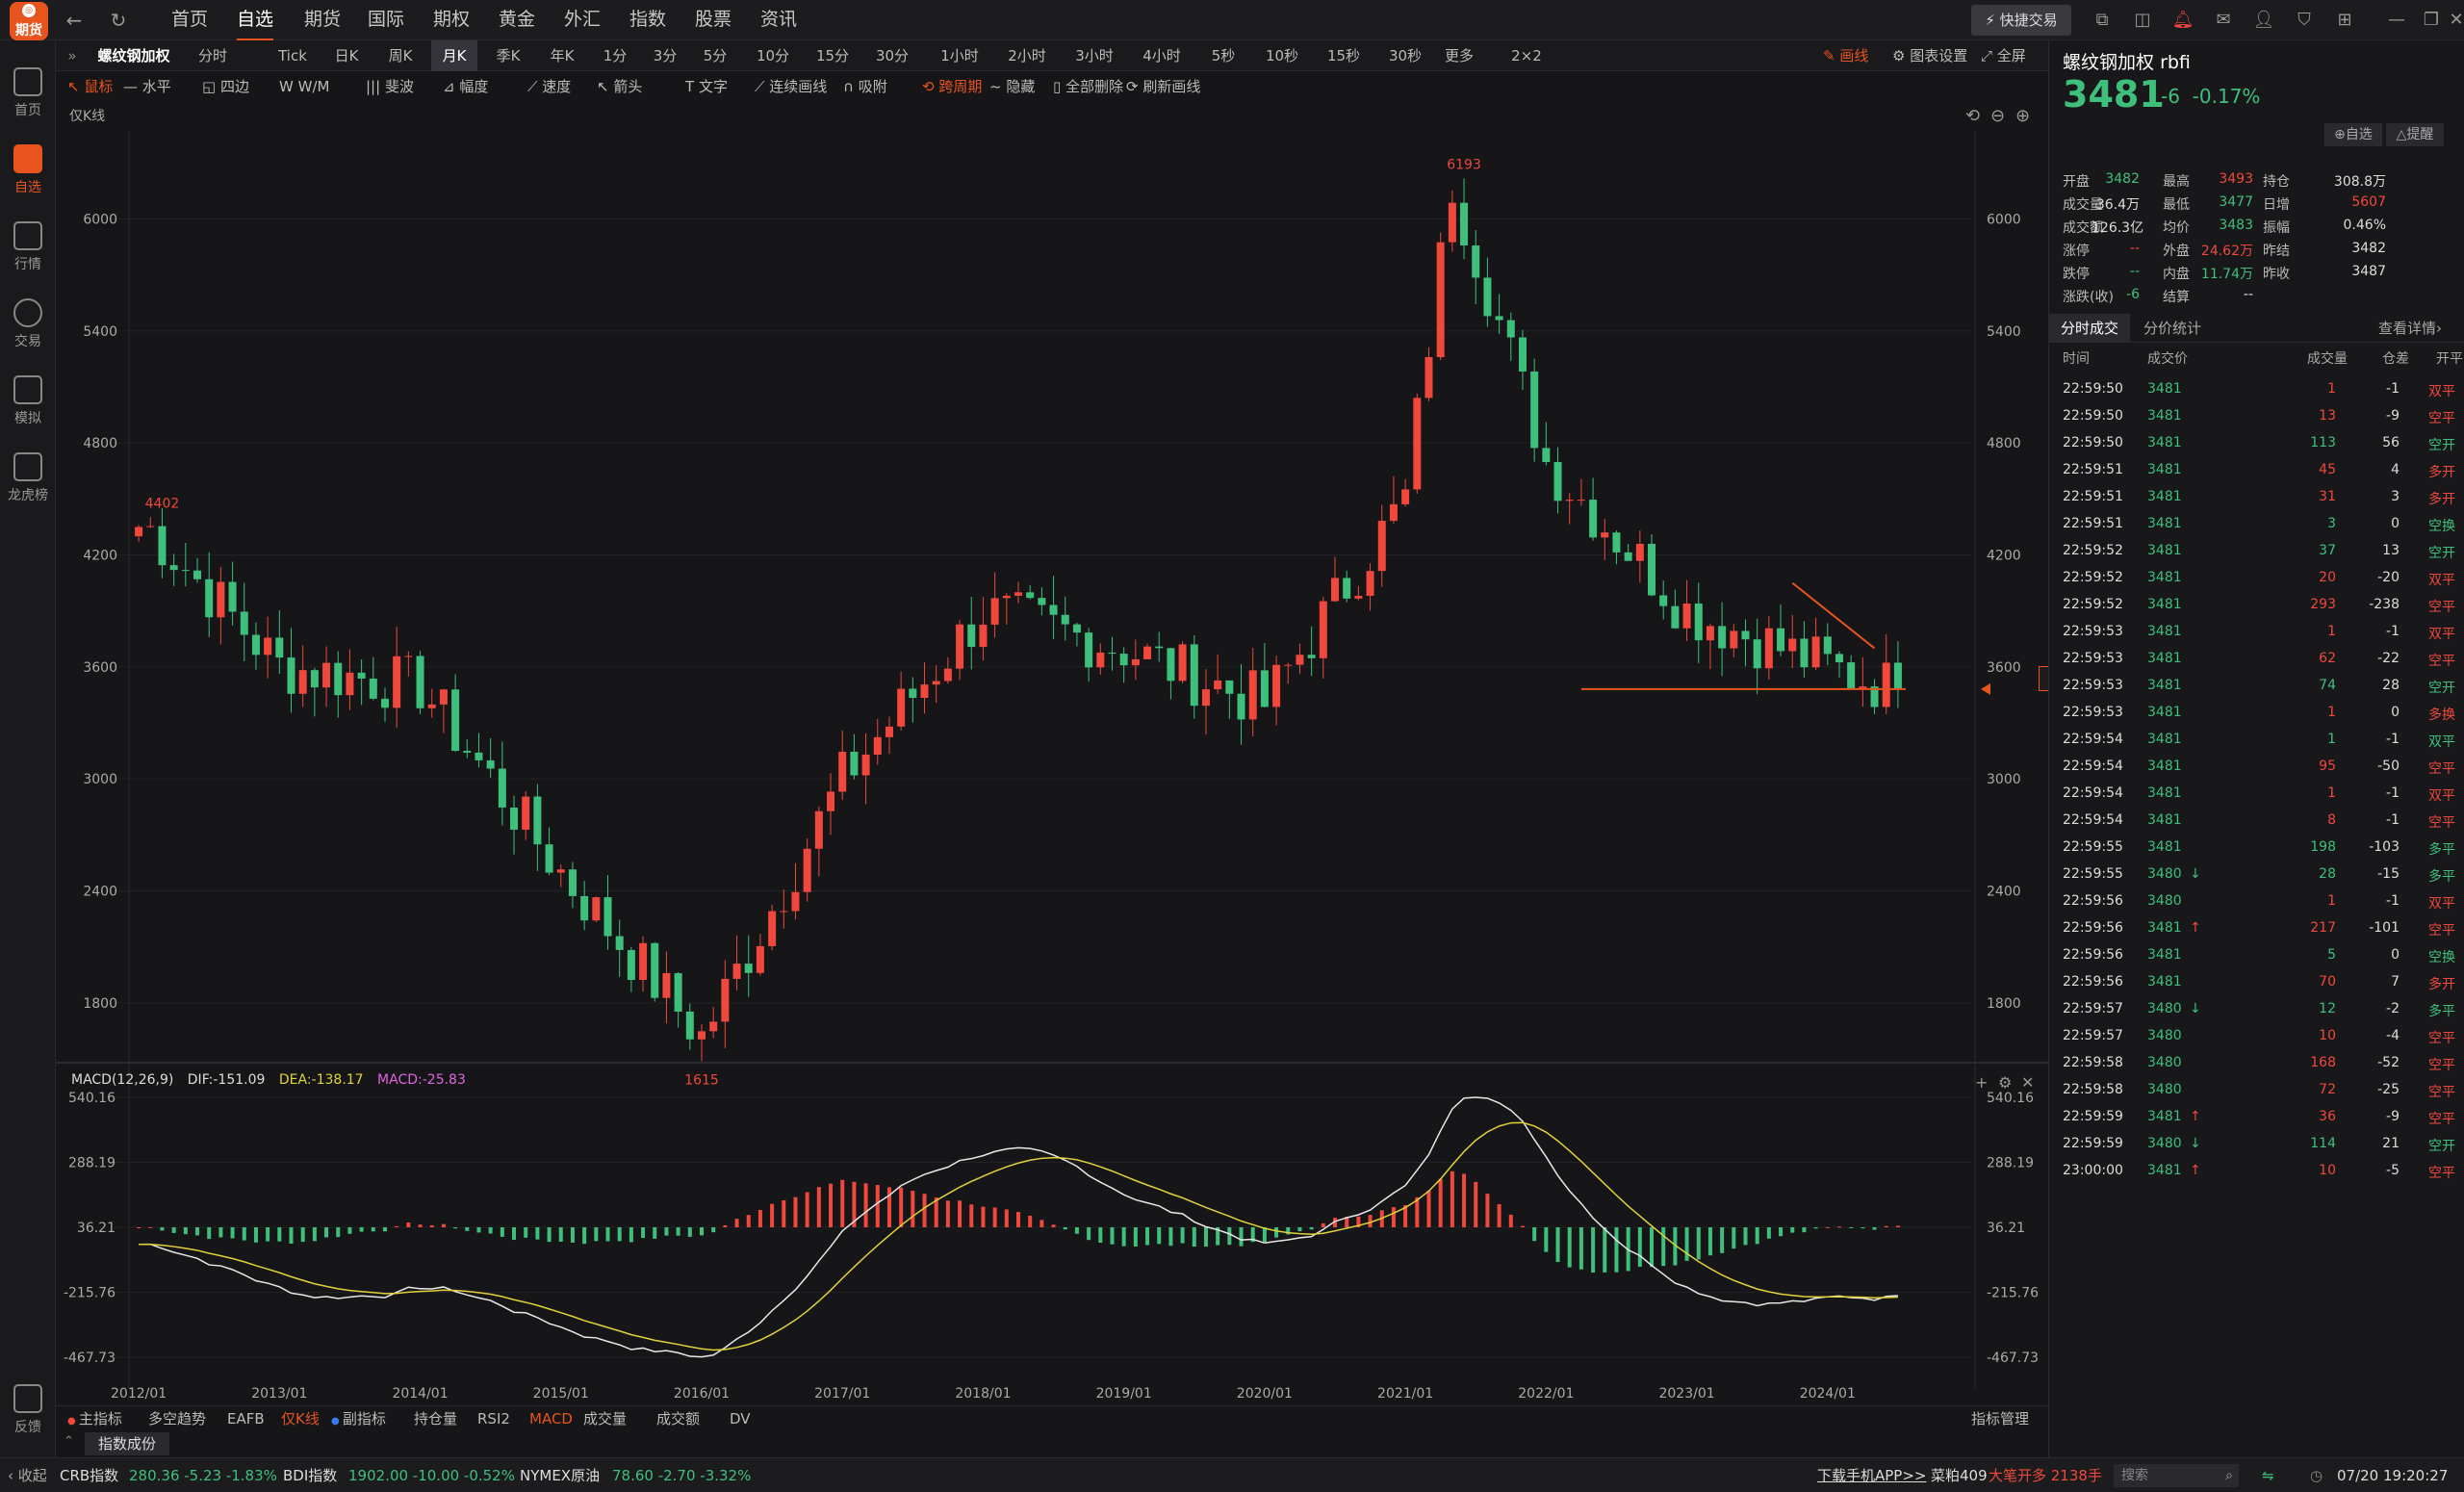 The image size is (2464, 1492). I want to click on indicator-6: RSI2, so click(493, 1418).